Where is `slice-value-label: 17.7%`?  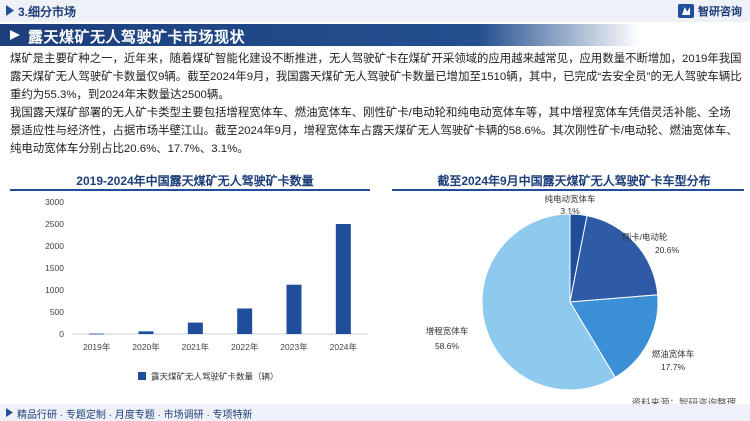
slice-value-label: 17.7% is located at coordinates (673, 367).